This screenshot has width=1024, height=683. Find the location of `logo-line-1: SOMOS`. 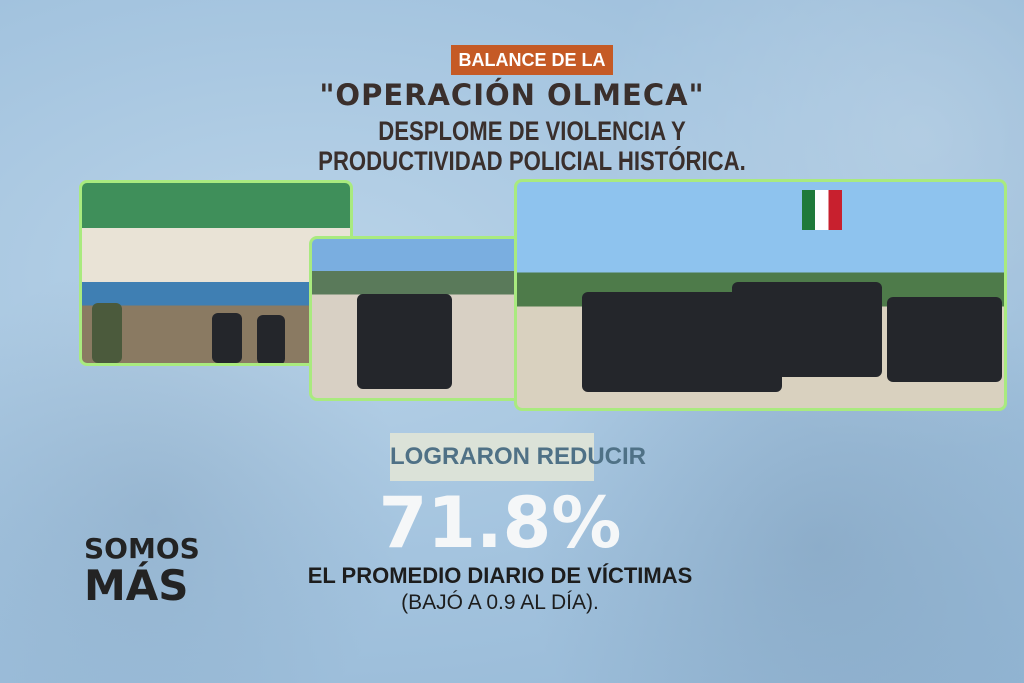

logo-line-1: SOMOS is located at coordinates (142, 548).